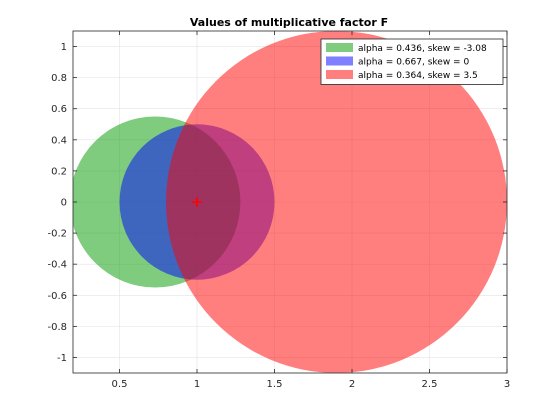  I want to click on y-tick-label: -0.6, so click(57, 296).